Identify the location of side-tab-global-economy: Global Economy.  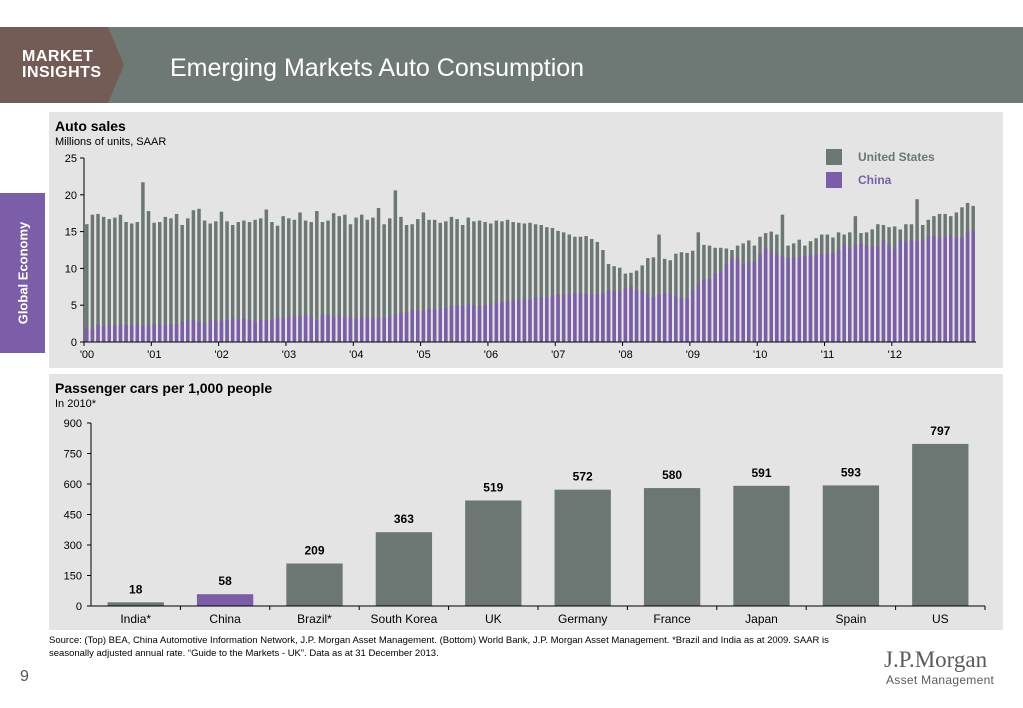
(22, 273).